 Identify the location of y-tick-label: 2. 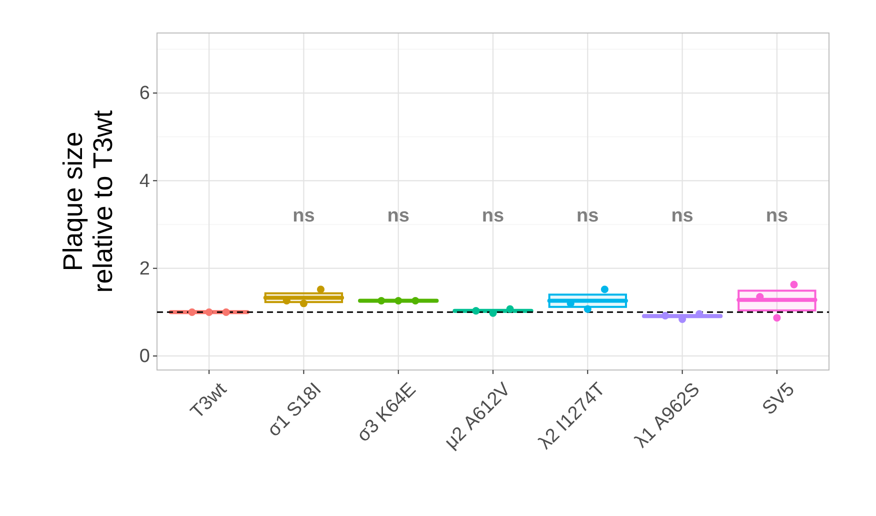
(144, 269).